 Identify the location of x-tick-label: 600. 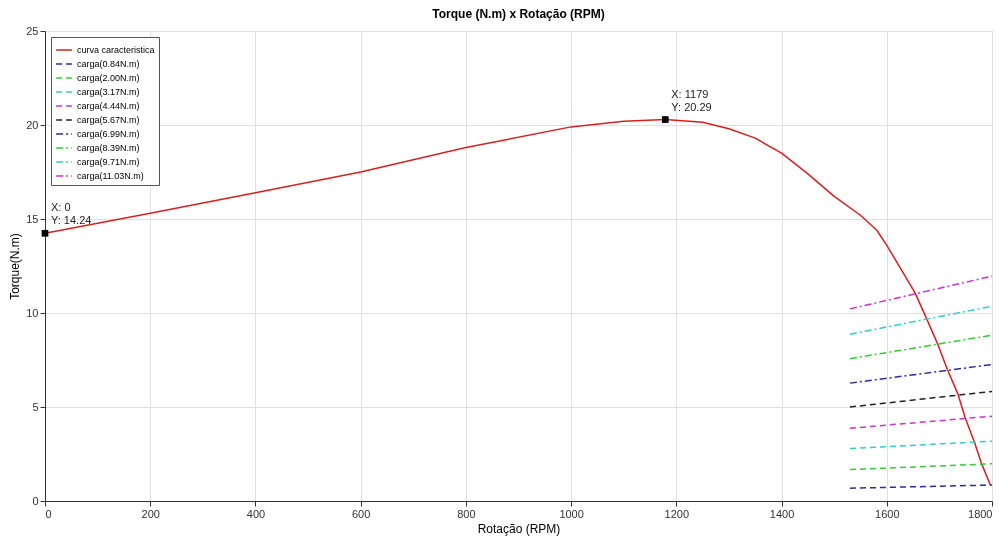
(361, 513).